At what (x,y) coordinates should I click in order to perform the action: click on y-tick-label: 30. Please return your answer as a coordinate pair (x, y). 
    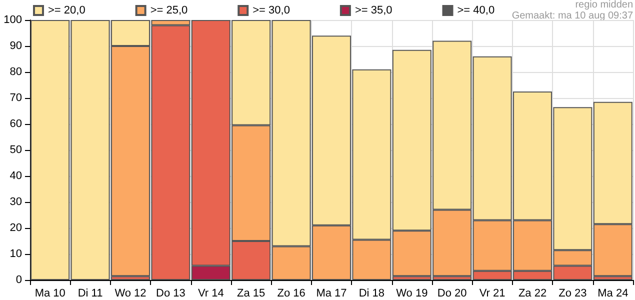
    Looking at the image, I should click on (16, 202).